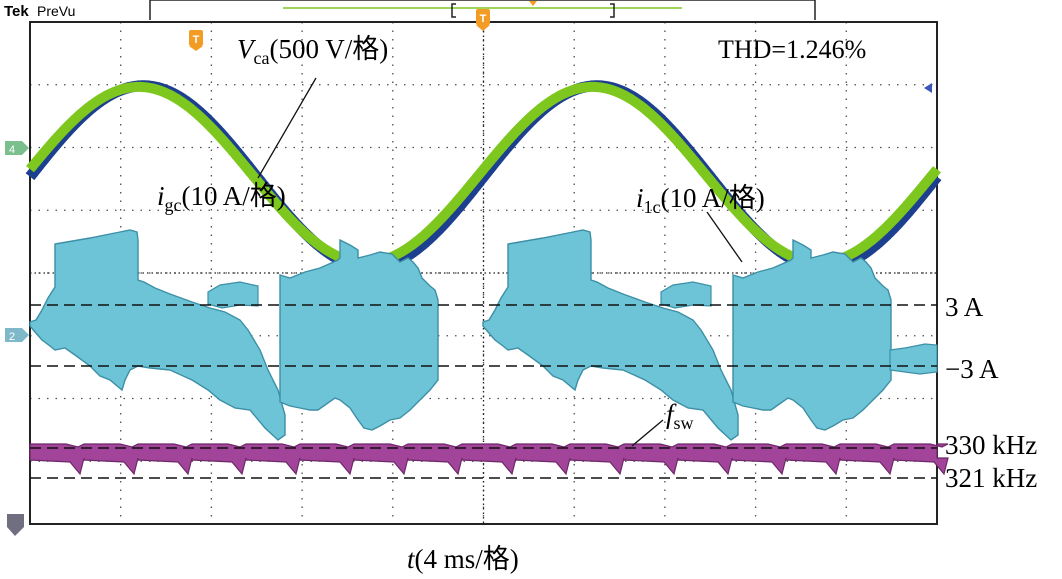 The image size is (1062, 579). What do you see at coordinates (964, 307) in the screenshot?
I see `ref-label-3a: 3 A` at bounding box center [964, 307].